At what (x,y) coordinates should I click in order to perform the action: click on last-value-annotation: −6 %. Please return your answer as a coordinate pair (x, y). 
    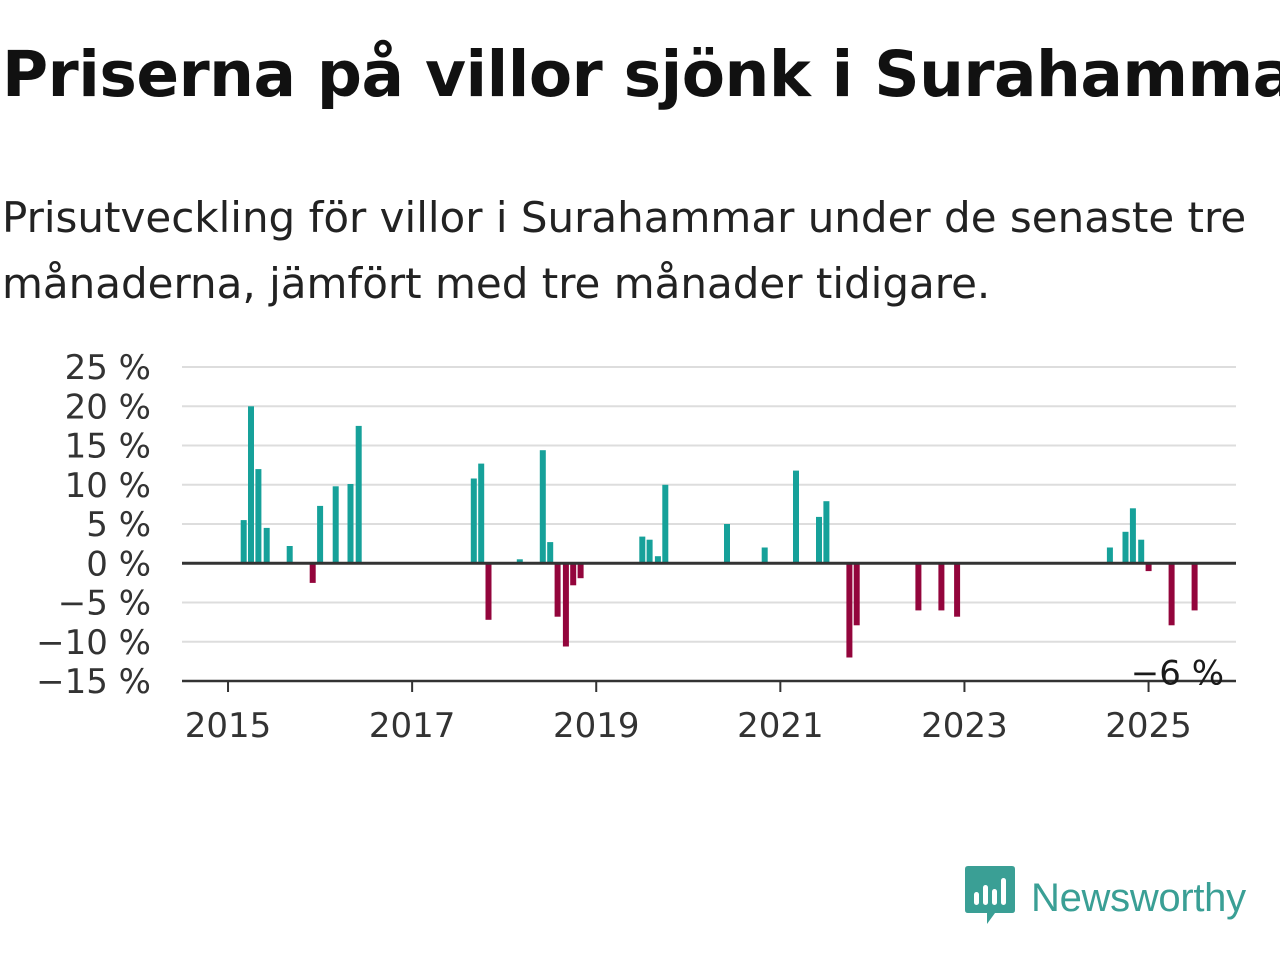
    Looking at the image, I should click on (1177, 673).